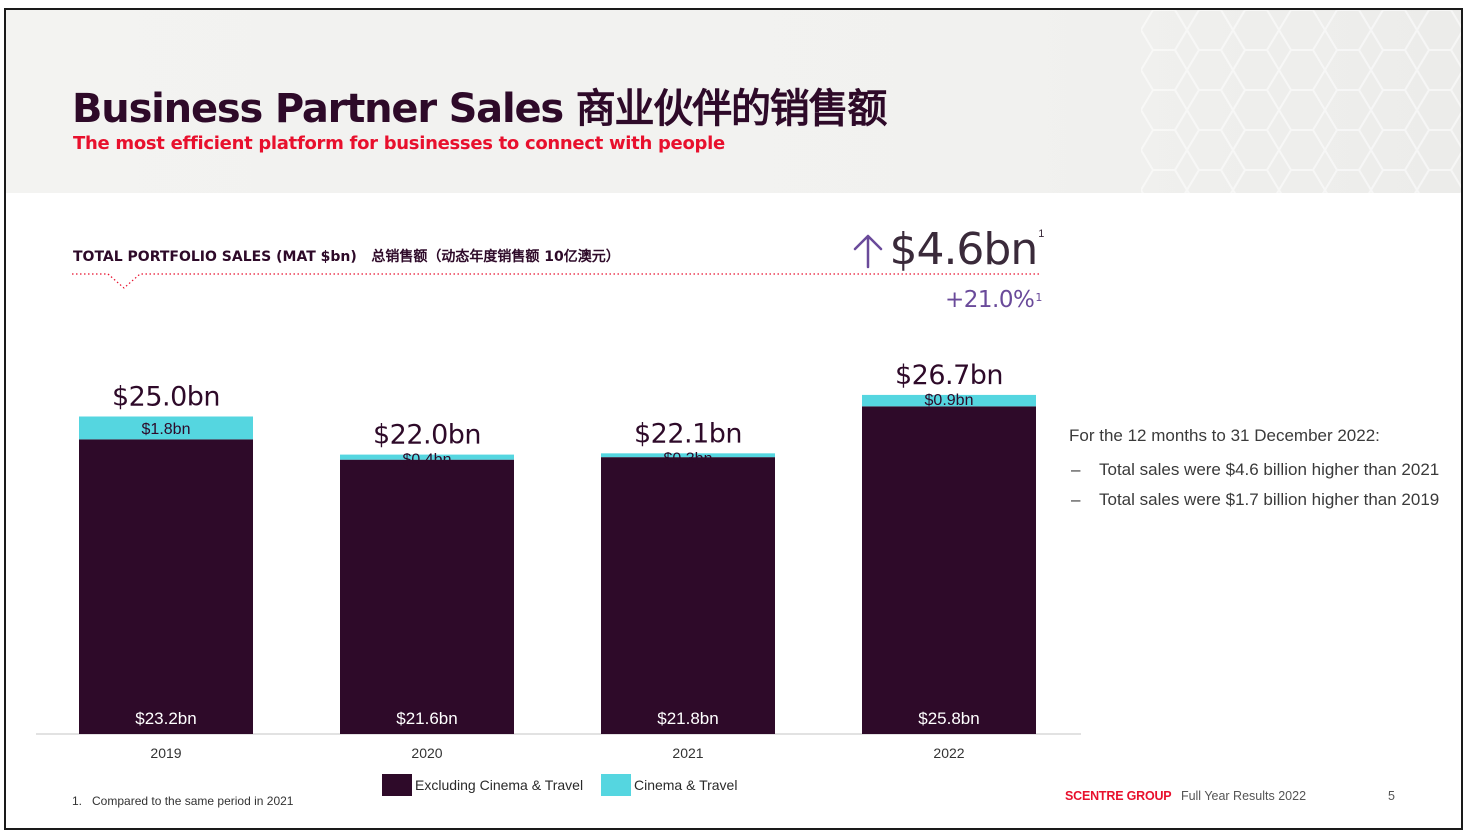 This screenshot has height=839, width=1472. What do you see at coordinates (949, 375) in the screenshot?
I see `total-label: $26.7bn` at bounding box center [949, 375].